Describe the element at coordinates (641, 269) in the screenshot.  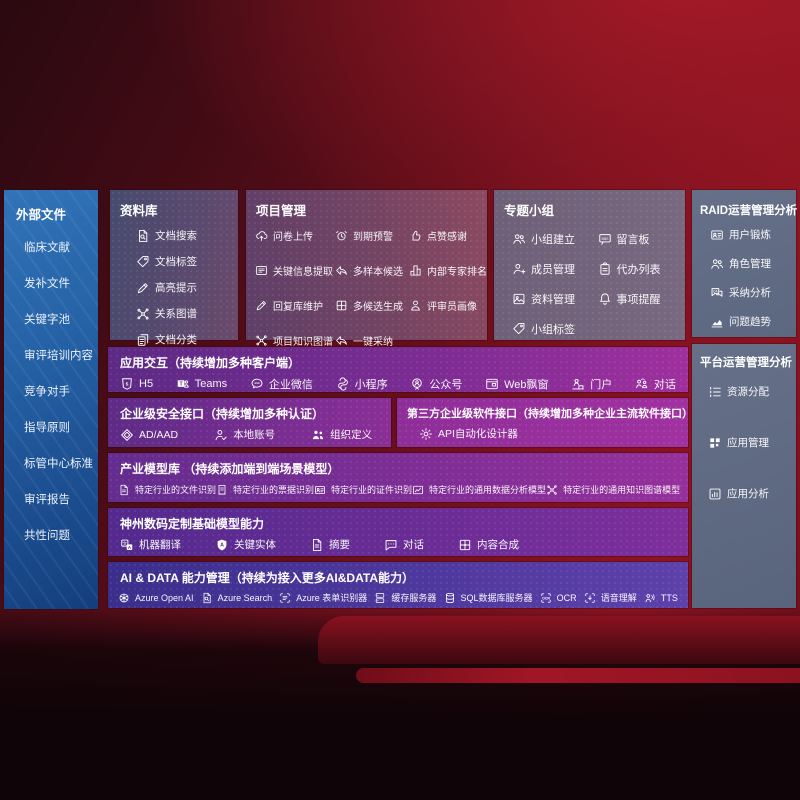
I see `feature-item: 代办列表` at that location.